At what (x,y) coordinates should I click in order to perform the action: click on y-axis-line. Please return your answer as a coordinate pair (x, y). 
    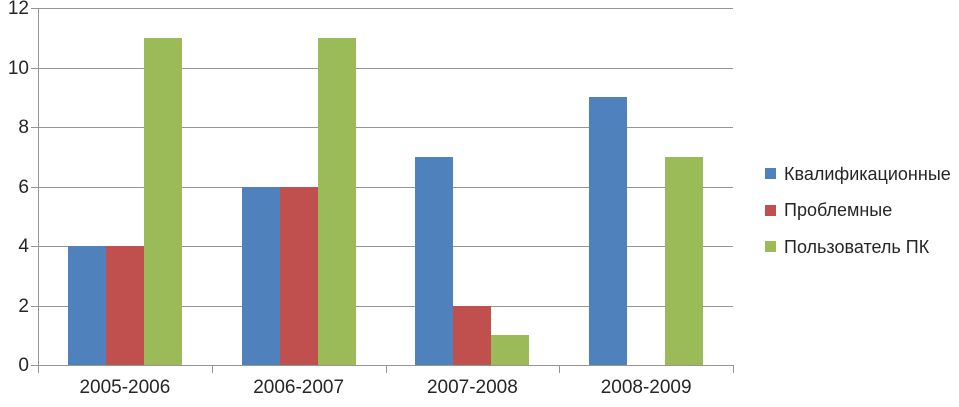
    Looking at the image, I should click on (38, 186).